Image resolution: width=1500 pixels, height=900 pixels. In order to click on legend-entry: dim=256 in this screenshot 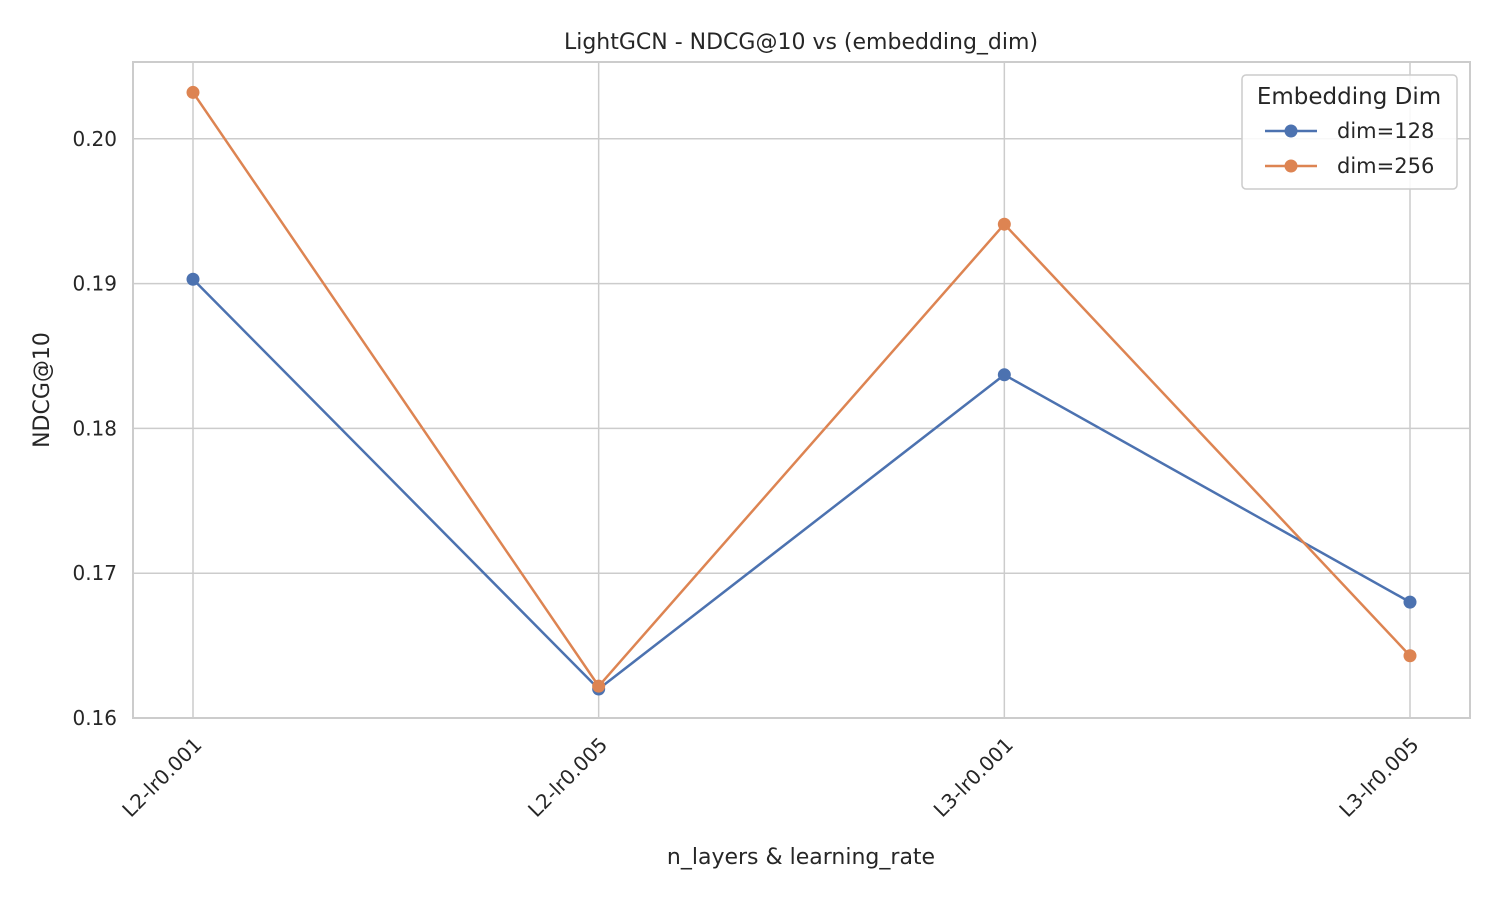, I will do `click(1349, 166)`.